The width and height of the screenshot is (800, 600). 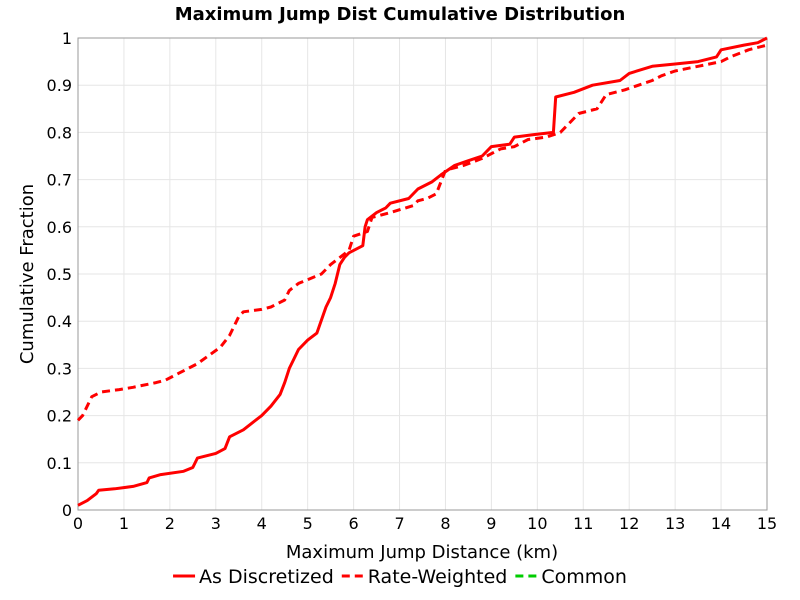 What do you see at coordinates (59, 227) in the screenshot?
I see `y-tick-label: 0.6` at bounding box center [59, 227].